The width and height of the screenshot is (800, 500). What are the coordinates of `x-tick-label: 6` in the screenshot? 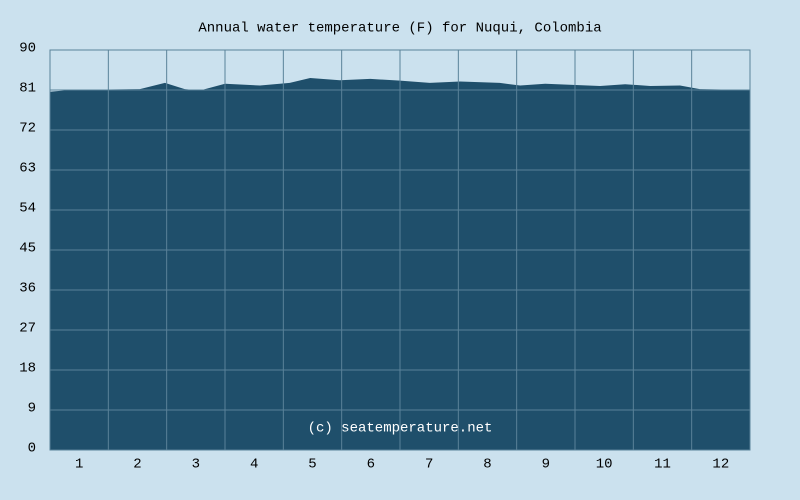 It's located at (371, 465).